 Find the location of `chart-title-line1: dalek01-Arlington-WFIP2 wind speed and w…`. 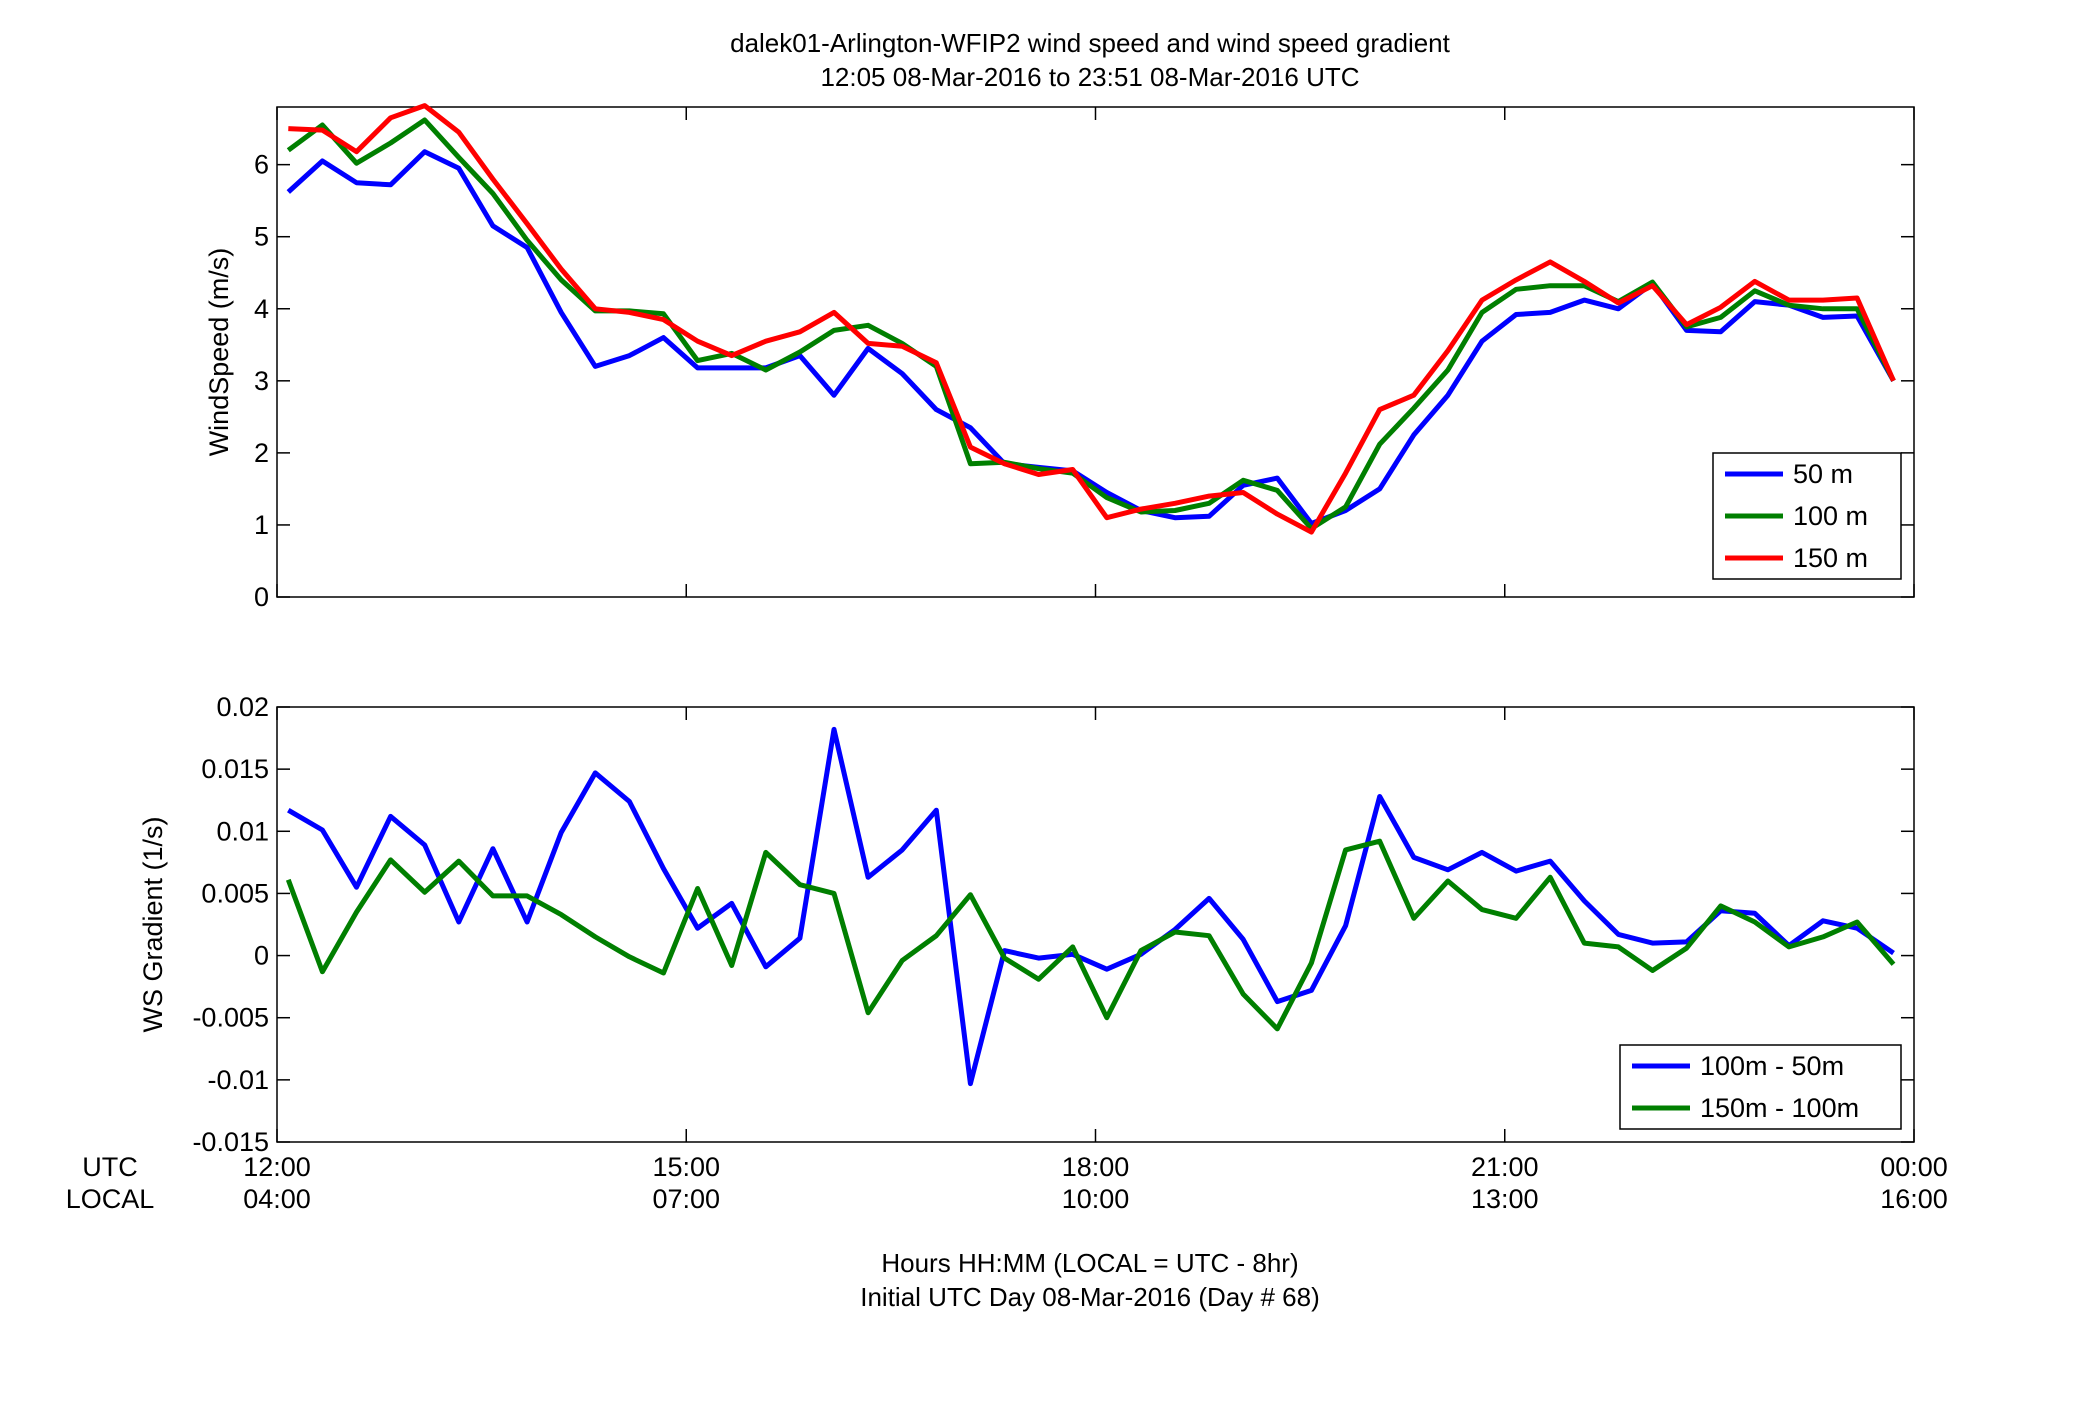

chart-title-line1: dalek01-Arlington-WFIP2 wind speed and w… is located at coordinates (1090, 43).